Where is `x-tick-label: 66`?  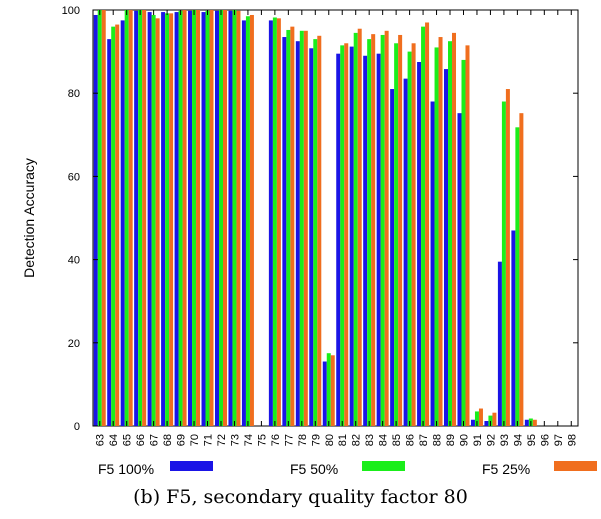 x-tick-label: 66 is located at coordinates (141, 440).